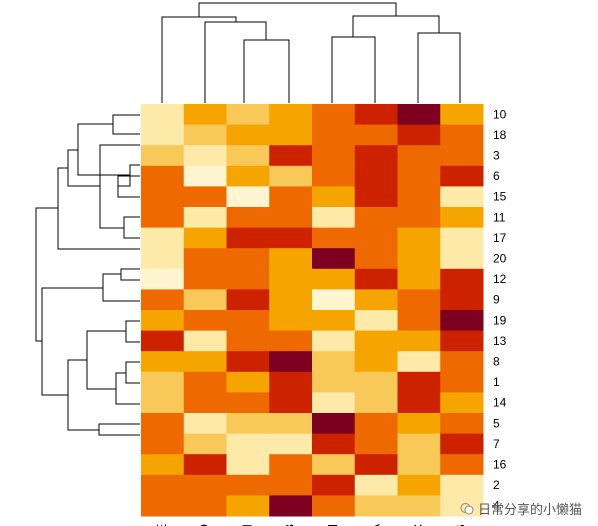 The height and width of the screenshot is (526, 598). Describe the element at coordinates (462, 218) in the screenshot. I see `heatmap-cell-11-G` at that location.